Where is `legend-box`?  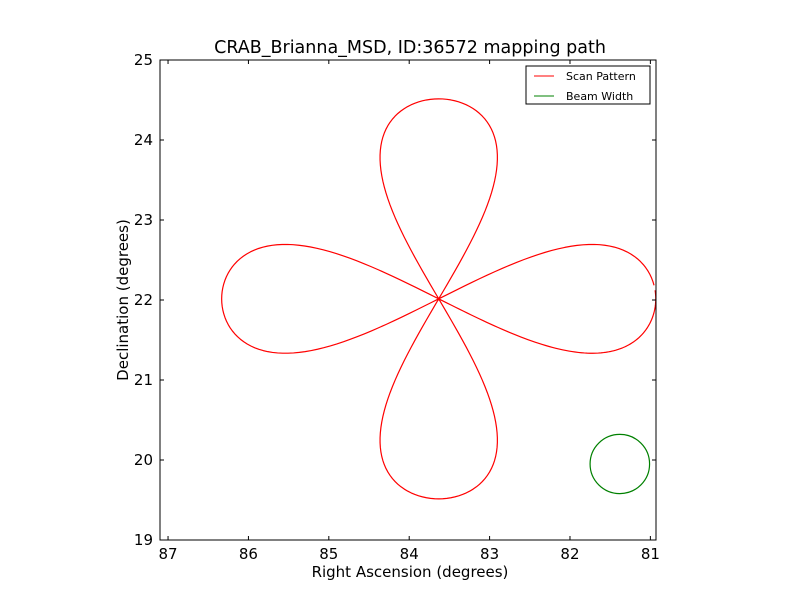
legend-box is located at coordinates (588, 85).